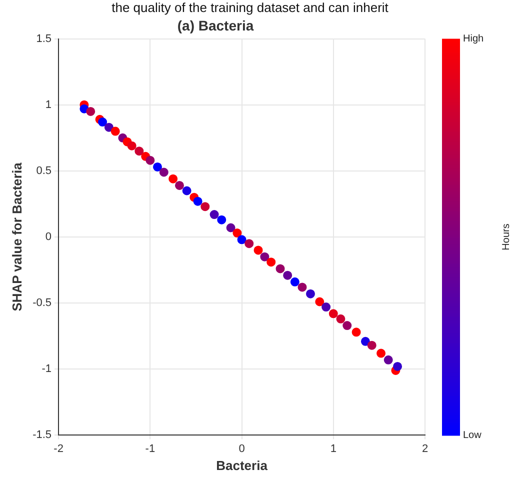 The height and width of the screenshot is (478, 518). I want to click on text: the quality of the training dataset and can inherit, so click(250, 8).